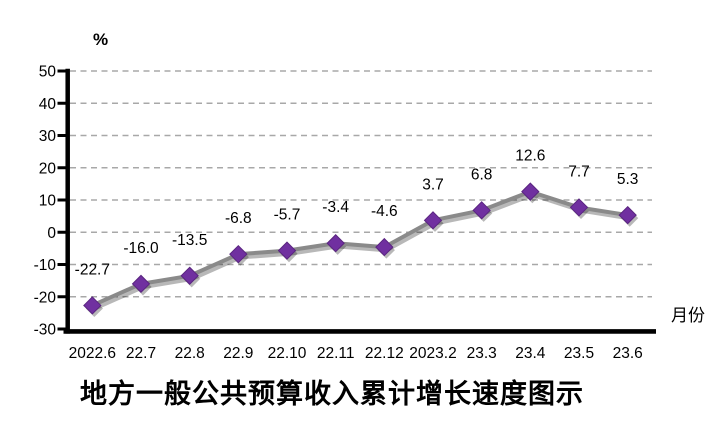 This screenshot has height=435, width=721. What do you see at coordinates (432, 353) in the screenshot?
I see `x-category-label: 2023.2` at bounding box center [432, 353].